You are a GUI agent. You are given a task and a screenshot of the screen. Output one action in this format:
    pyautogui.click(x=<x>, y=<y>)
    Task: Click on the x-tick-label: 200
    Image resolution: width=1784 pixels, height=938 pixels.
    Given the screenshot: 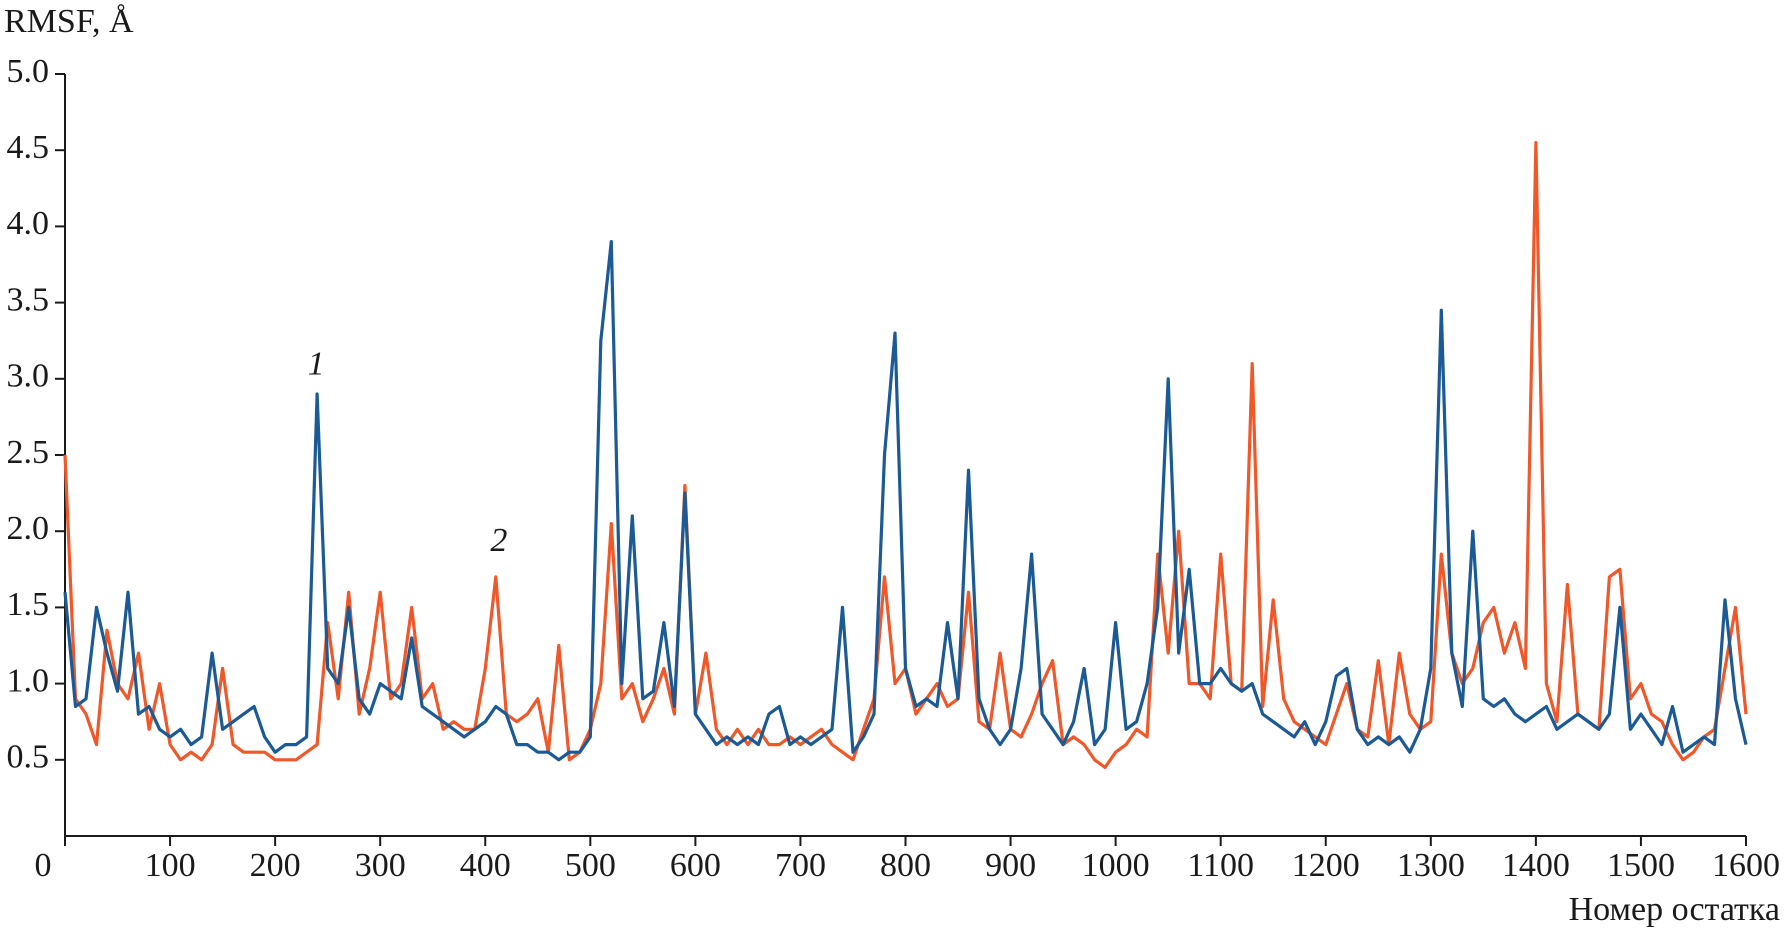 What is the action you would take?
    pyautogui.click(x=275, y=865)
    